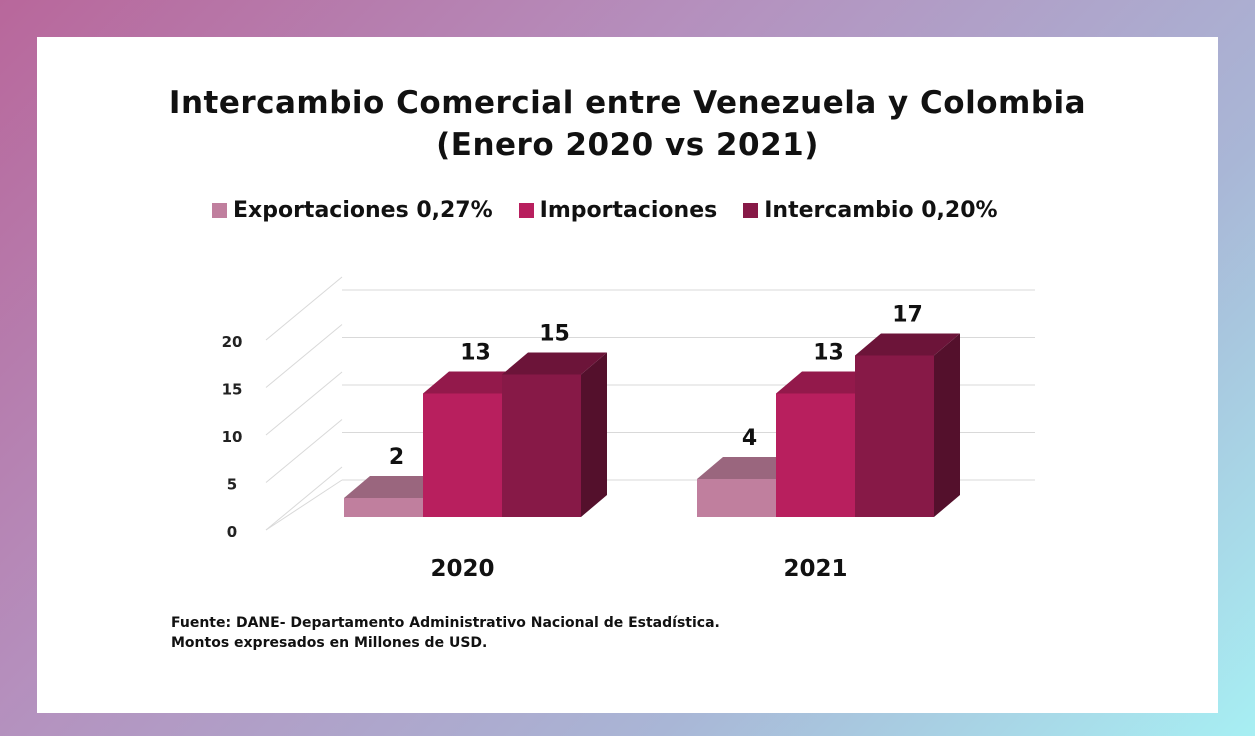 This screenshot has width=1255, height=736. Describe the element at coordinates (828, 382) in the screenshot. I see `bar-top-importaciones-2021` at that location.